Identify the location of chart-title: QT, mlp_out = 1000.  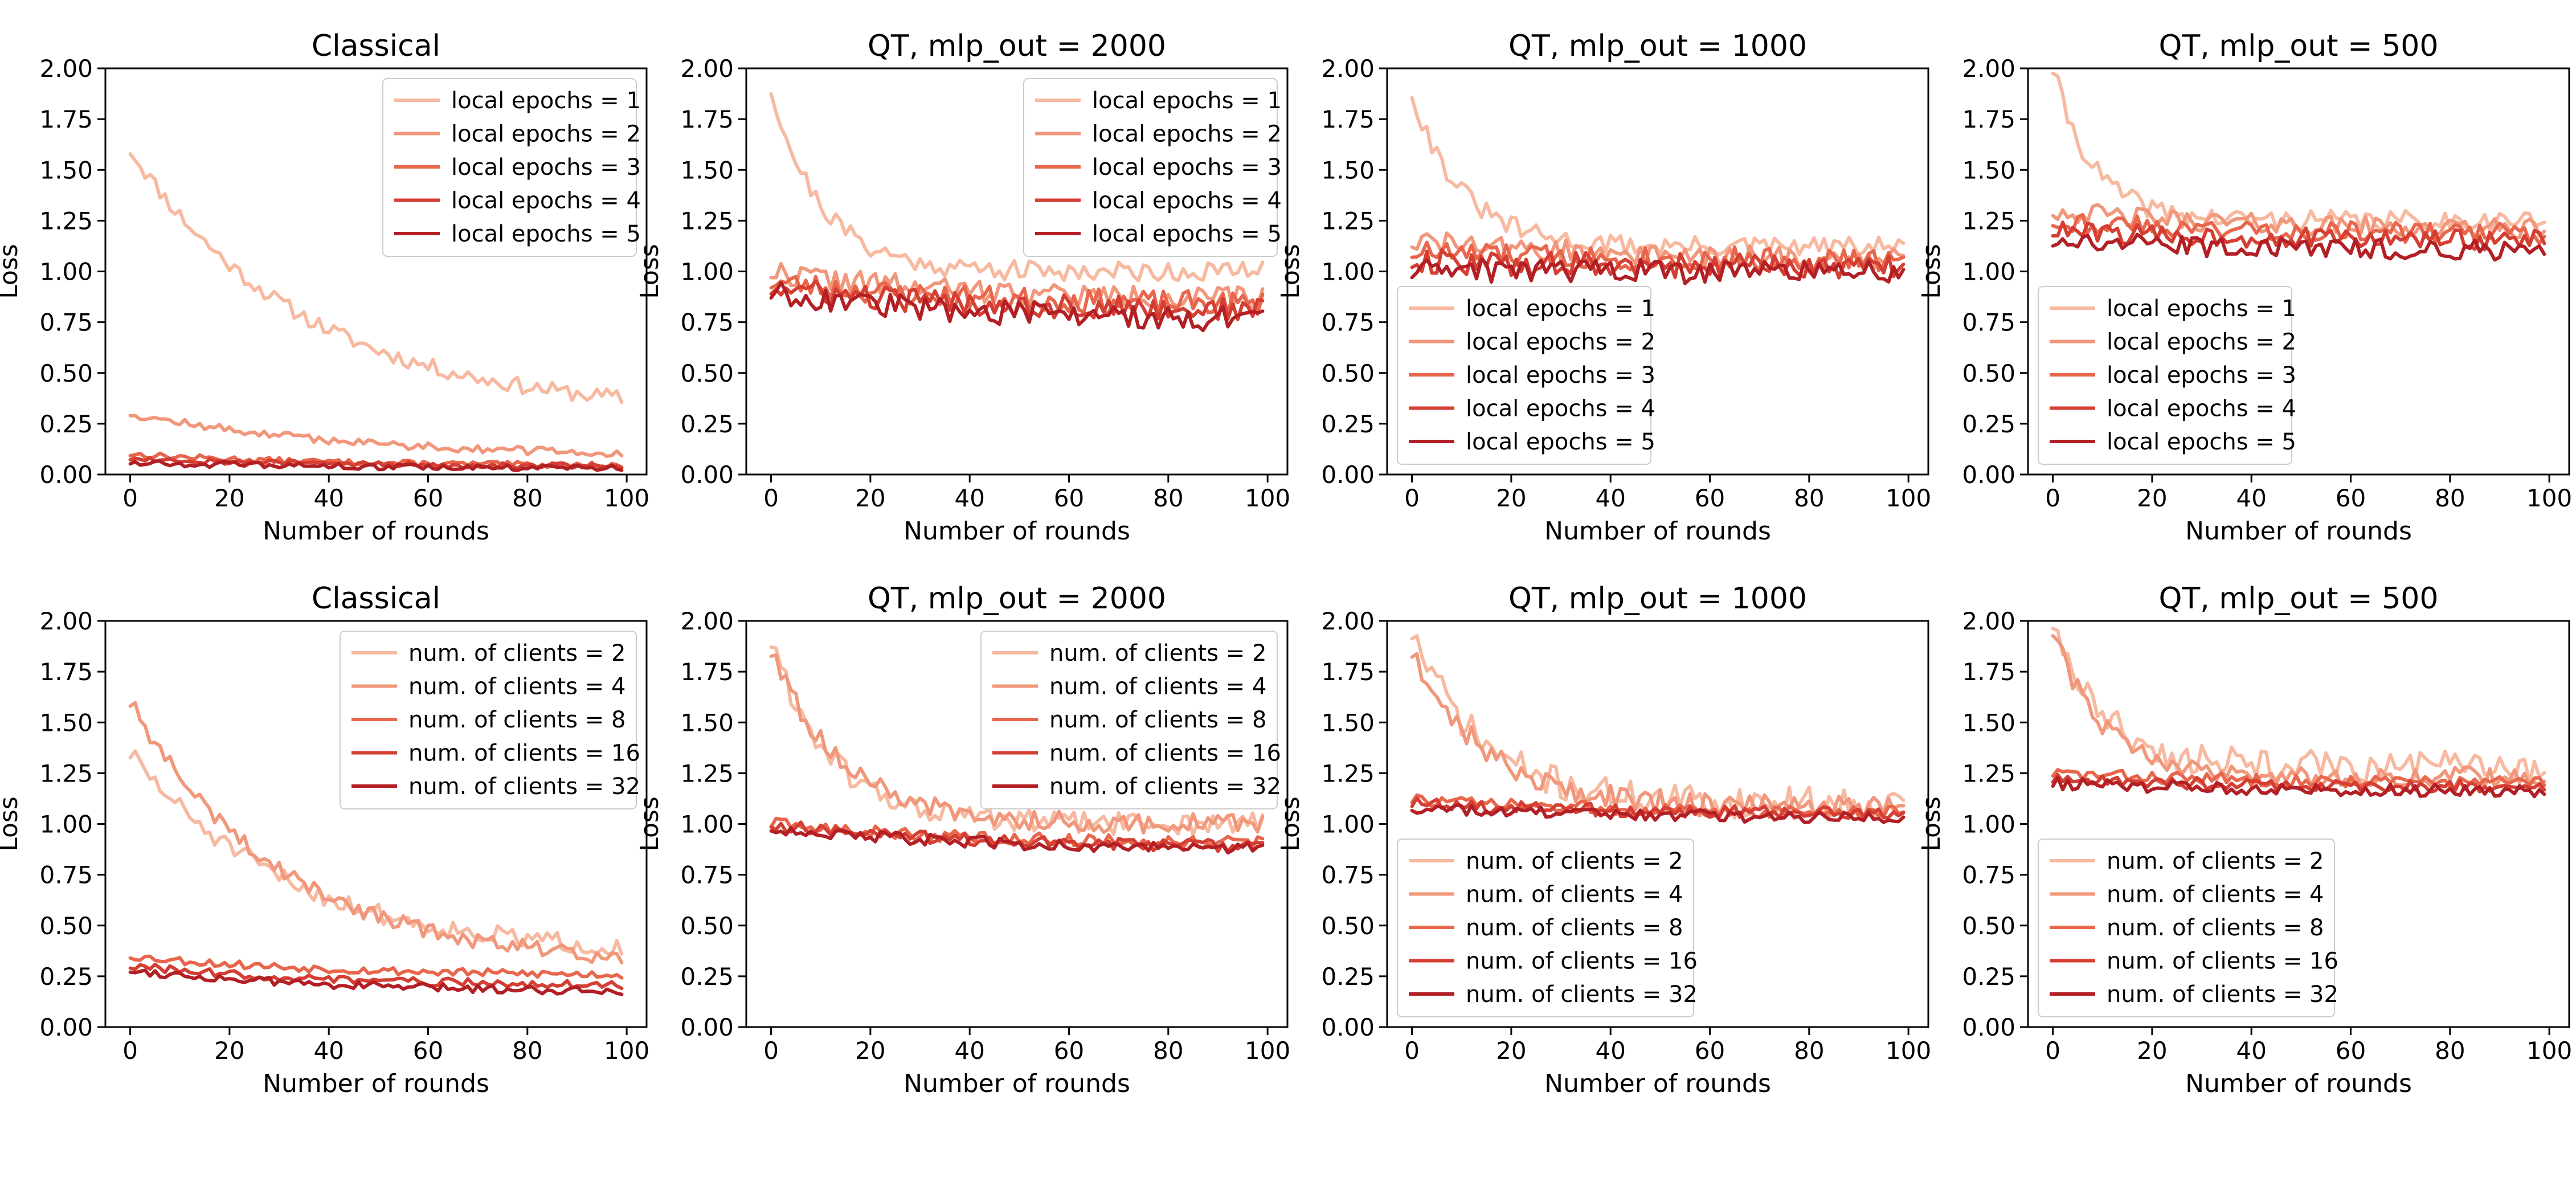
(1657, 46).